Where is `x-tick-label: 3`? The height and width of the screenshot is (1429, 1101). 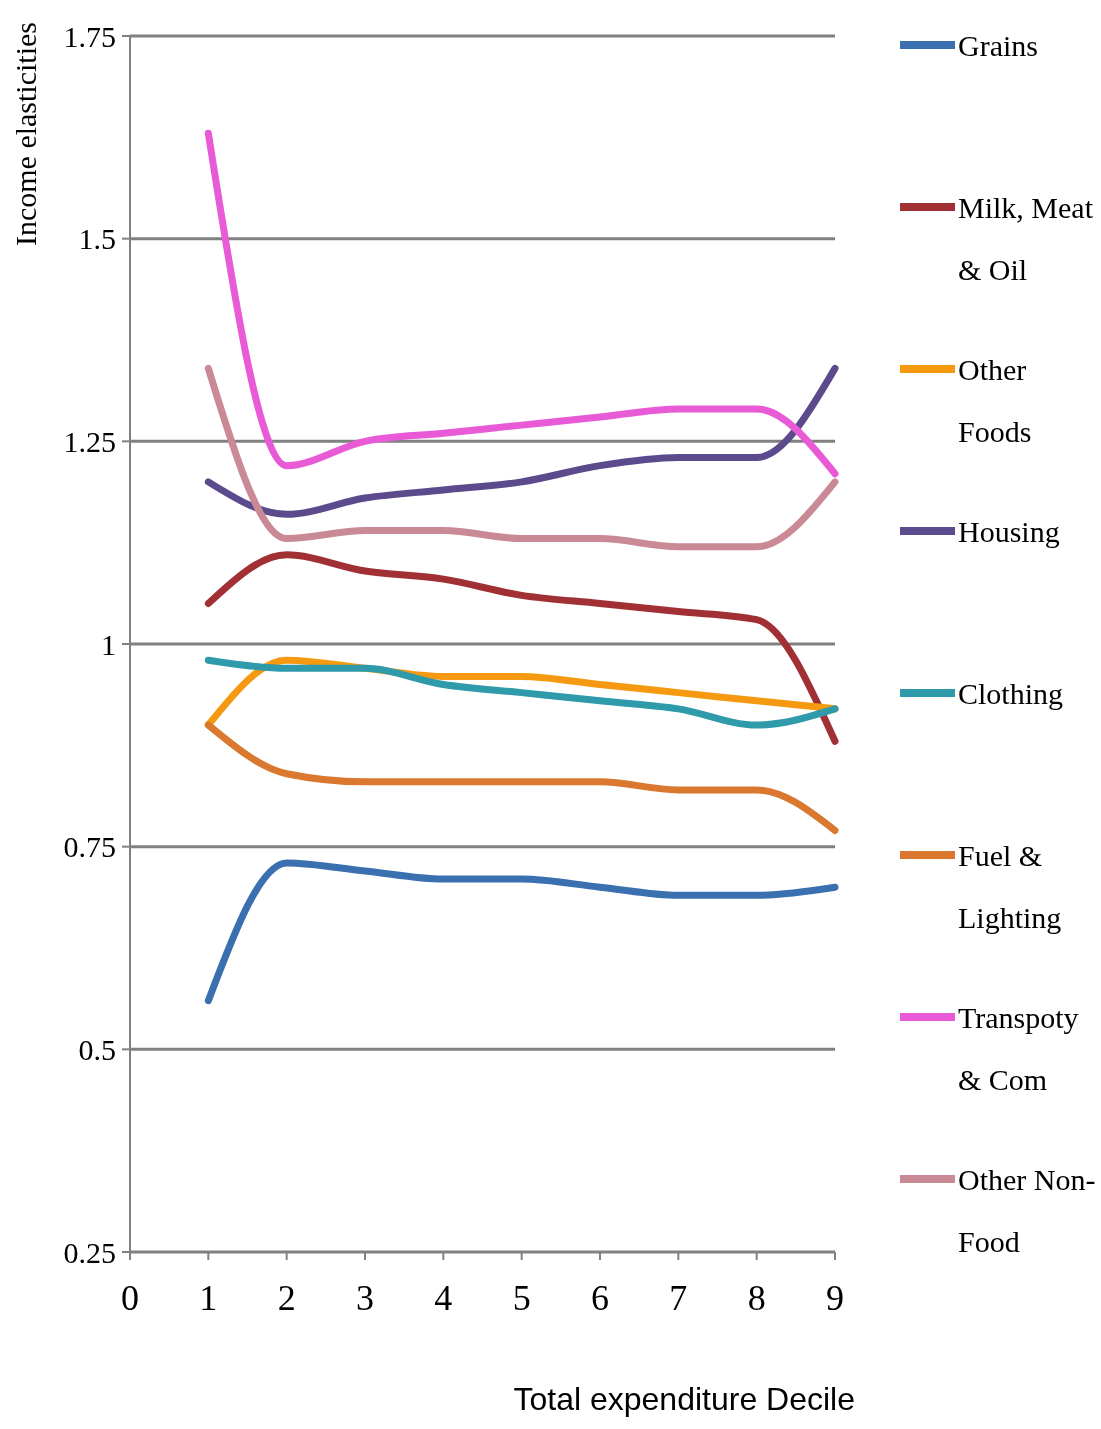
x-tick-label: 3 is located at coordinates (365, 1298).